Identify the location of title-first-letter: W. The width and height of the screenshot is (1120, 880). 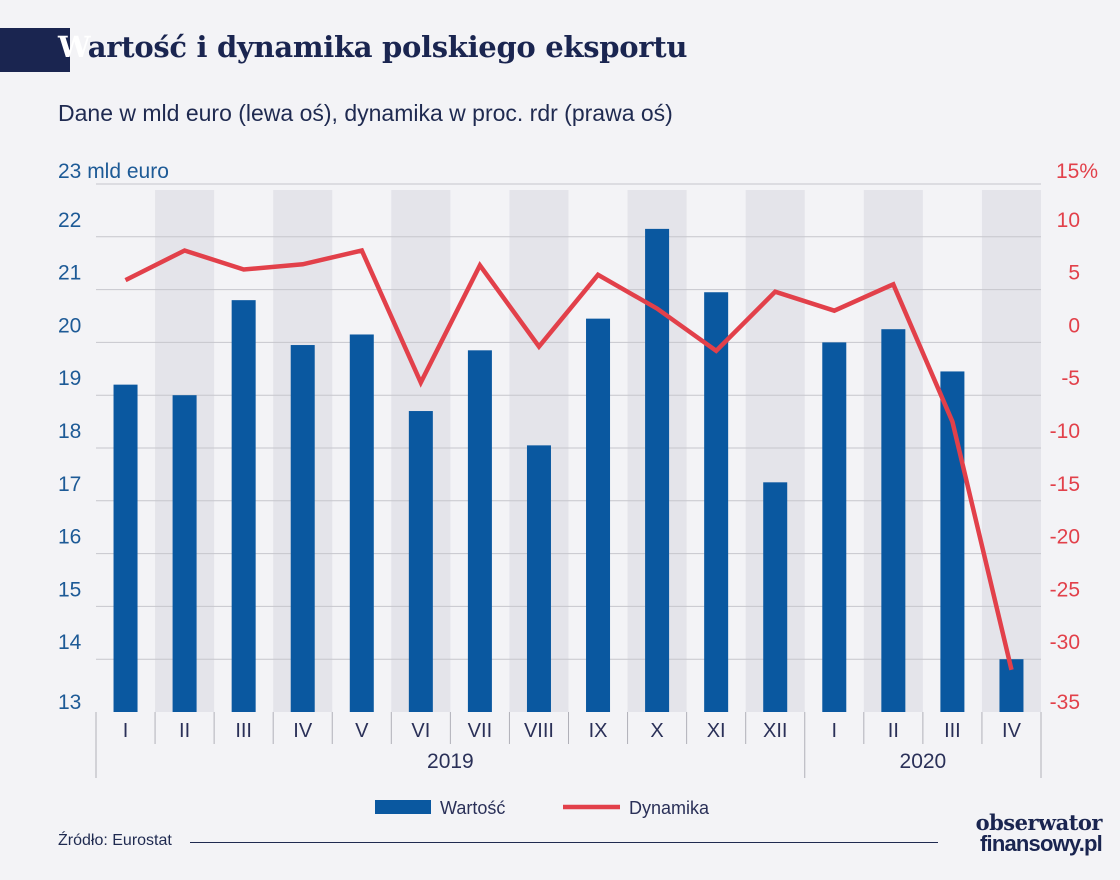
(73, 47).